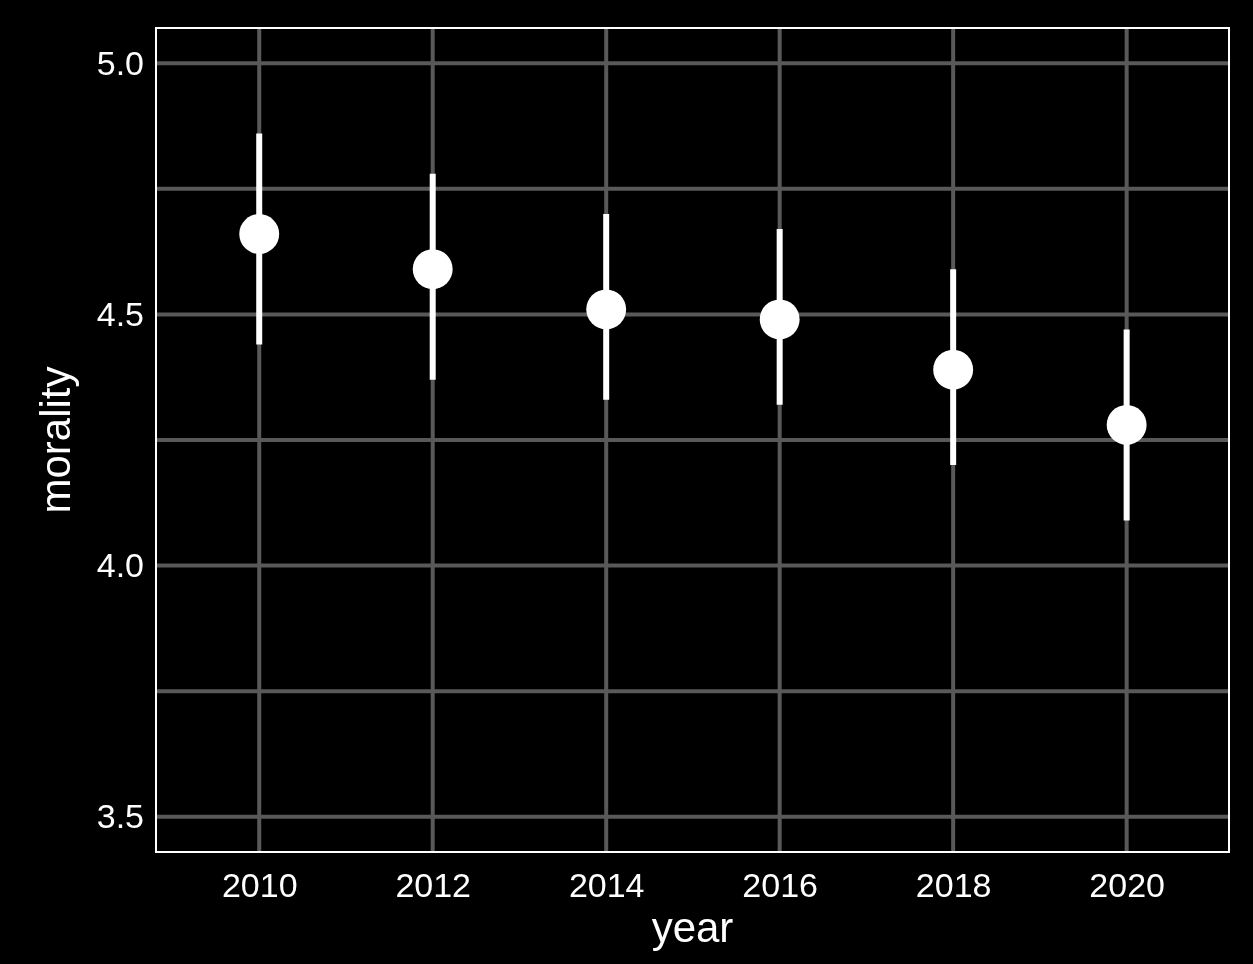  What do you see at coordinates (259, 884) in the screenshot?
I see `x-tick-label: 2010` at bounding box center [259, 884].